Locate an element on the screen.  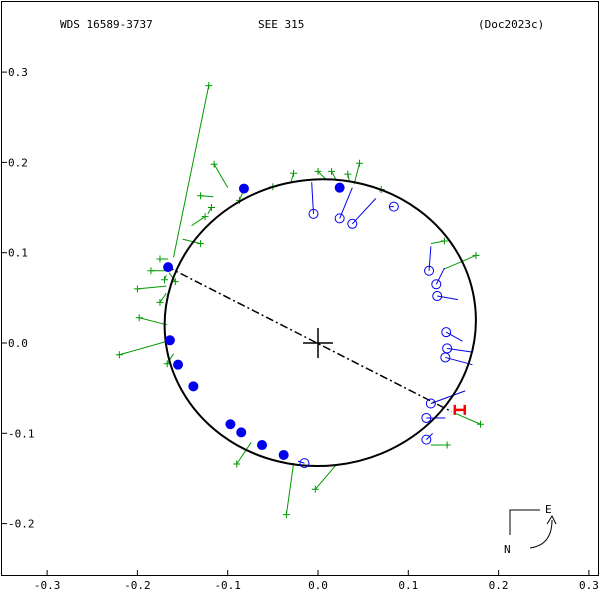
line-of-nodes is located at coordinates (308, 339).